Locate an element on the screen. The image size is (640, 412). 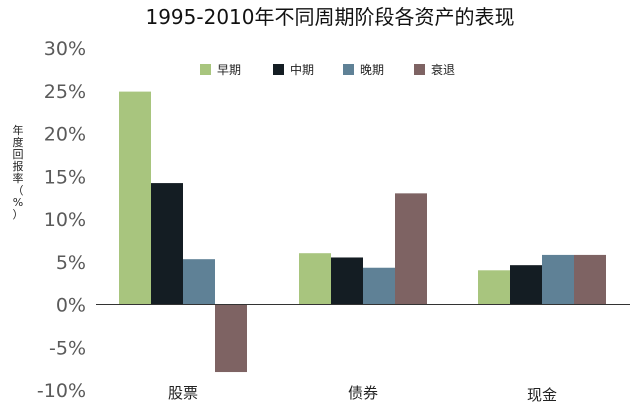
y-axis-label-char: 度 is located at coordinates (18, 142).